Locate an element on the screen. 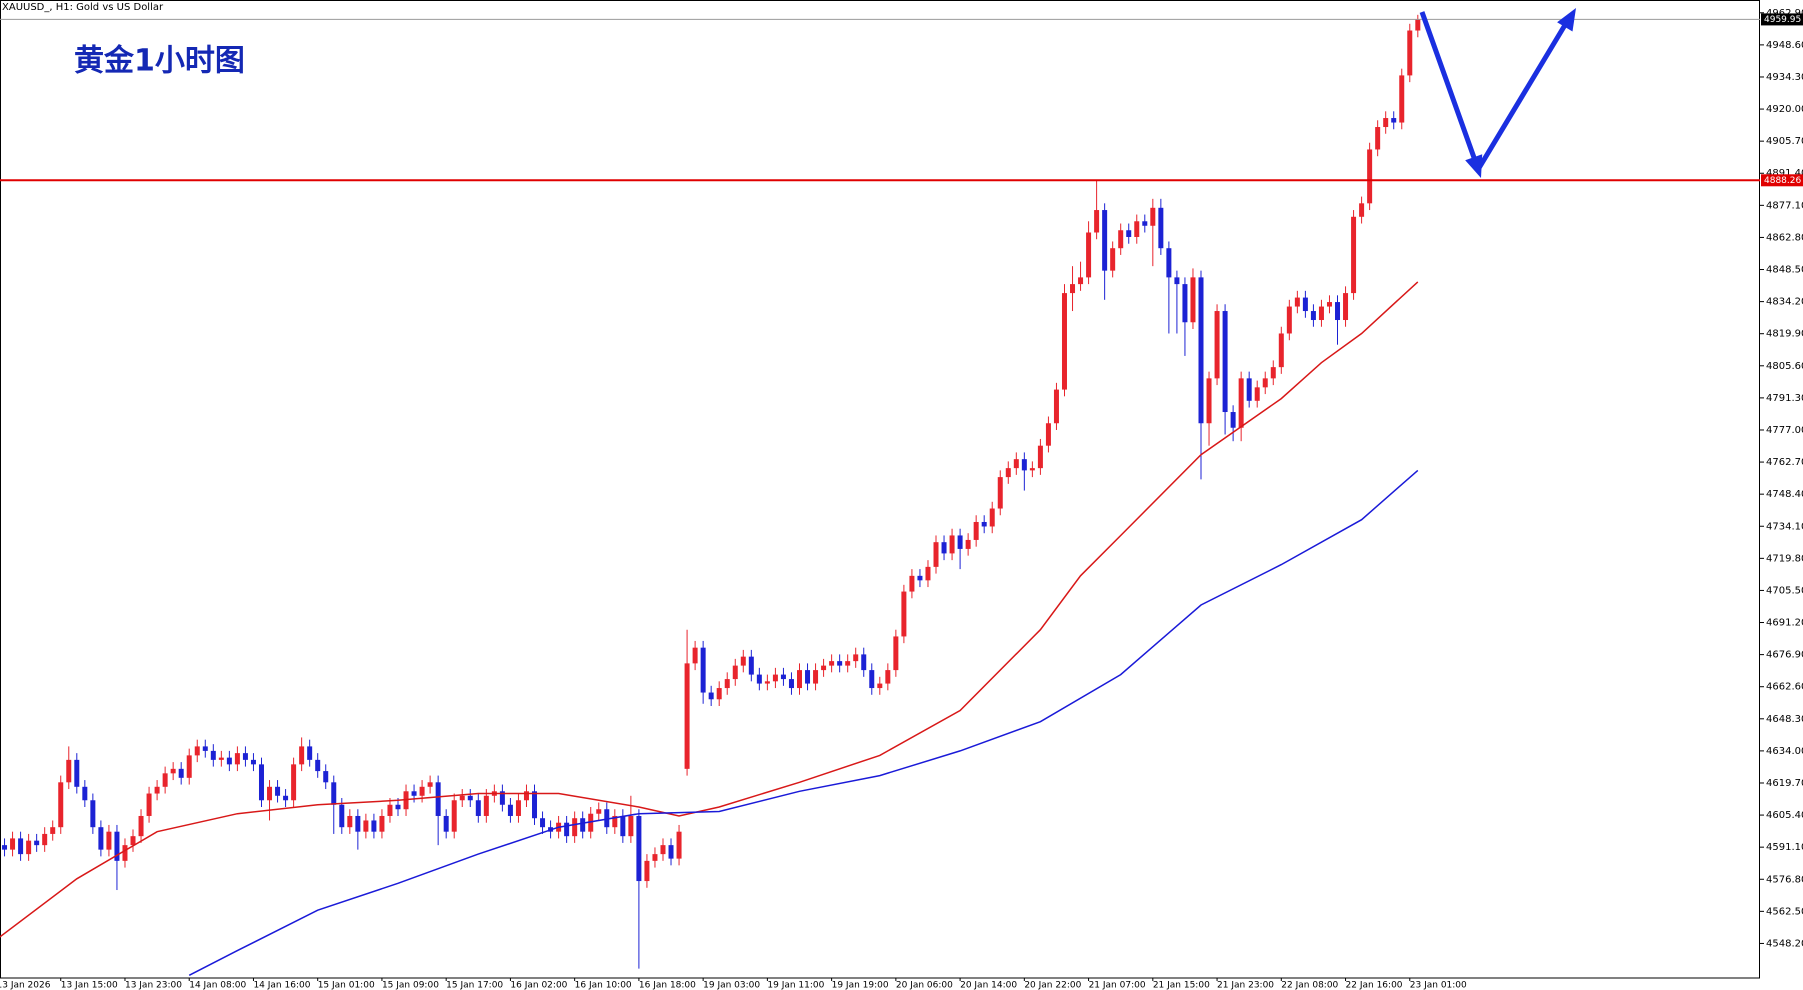  chart-title: 黄金1小时图 is located at coordinates (159, 61).